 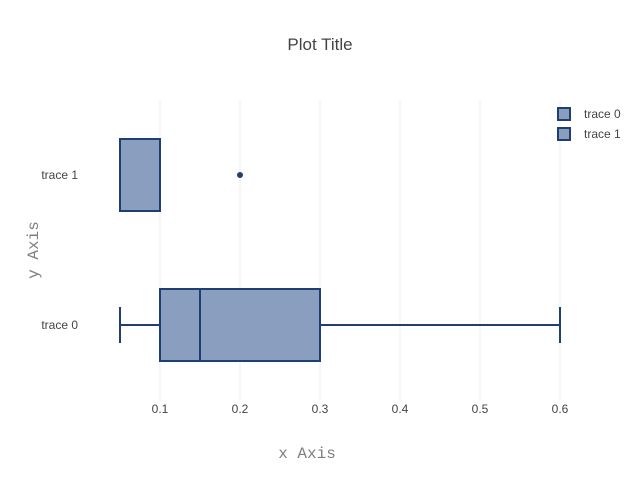 What do you see at coordinates (59, 175) in the screenshot?
I see `y-tick-label: trace 1` at bounding box center [59, 175].